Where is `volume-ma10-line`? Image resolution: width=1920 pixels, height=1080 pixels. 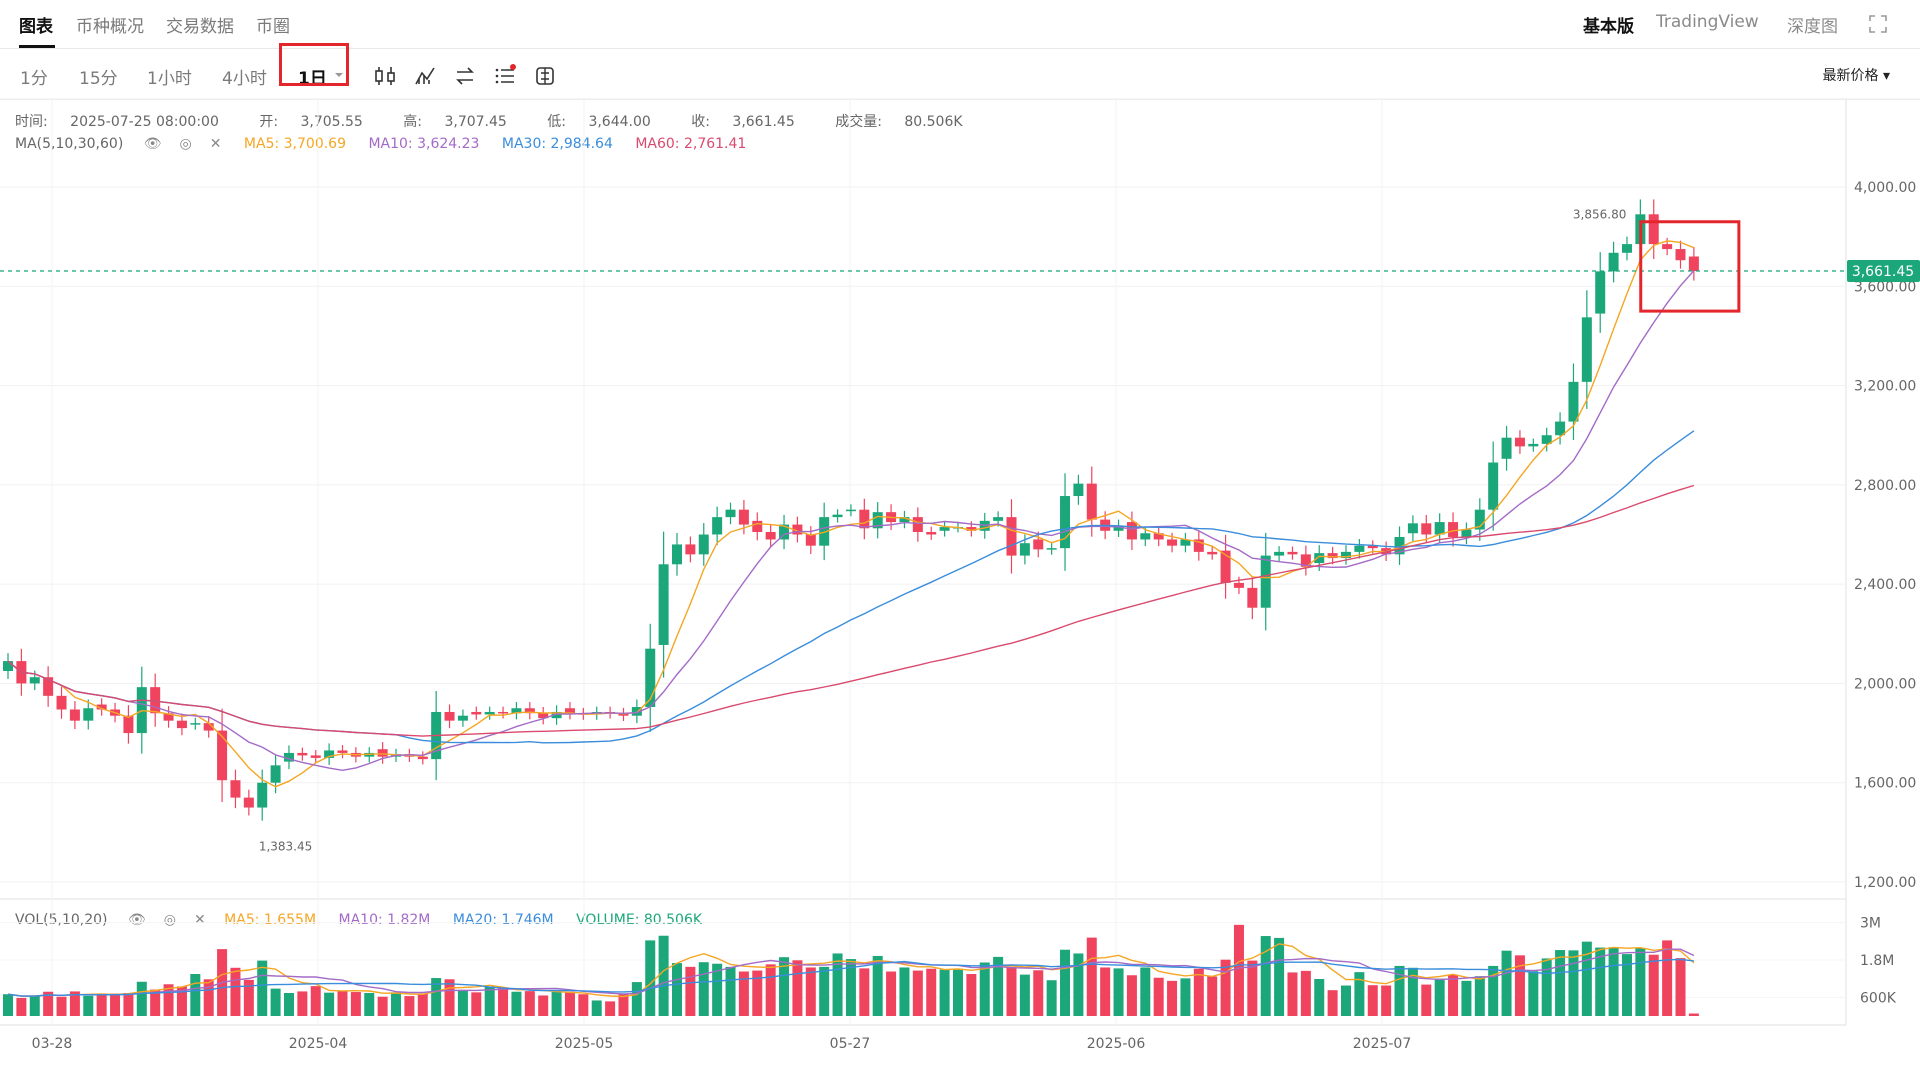 volume-ma10-line is located at coordinates (851, 972).